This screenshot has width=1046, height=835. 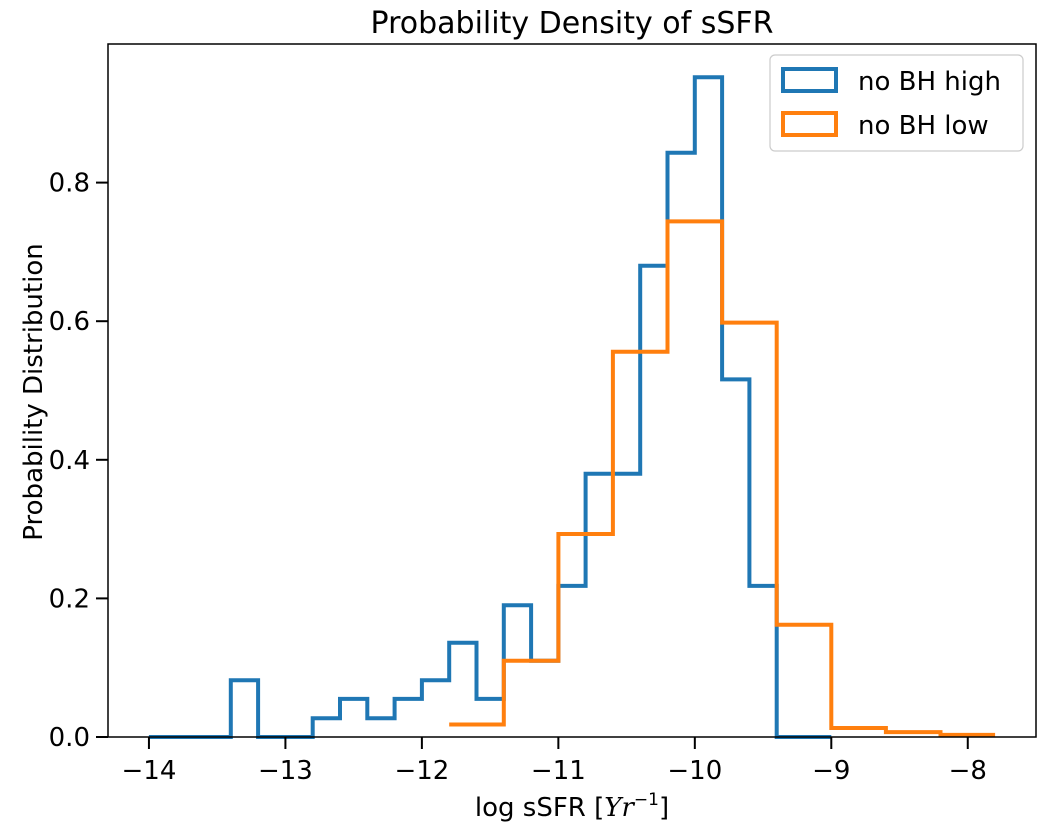 I want to click on x-axis: −14 −13 −12 −11 −10 −9 −8, so click(x=554, y=761).